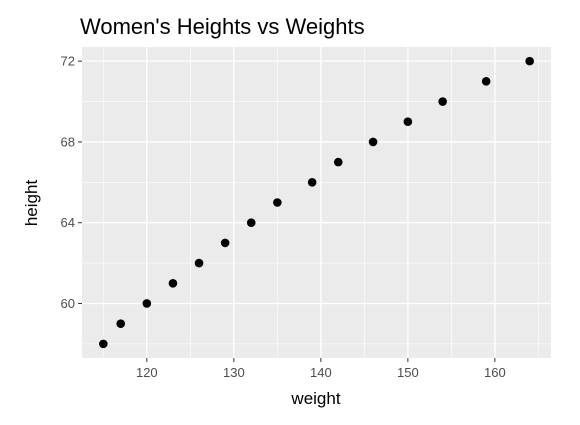 Image resolution: width=580 pixels, height=425 pixels. What do you see at coordinates (234, 372) in the screenshot?
I see `x-tick-label: 130` at bounding box center [234, 372].